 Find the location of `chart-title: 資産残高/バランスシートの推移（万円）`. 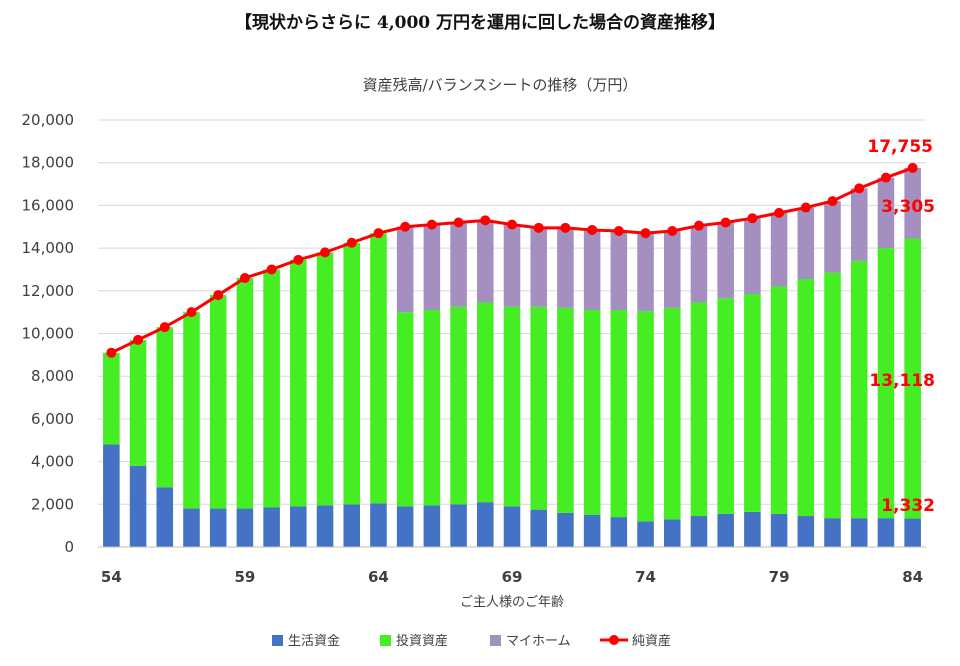

chart-title: 資産残高/バランスシートの推移（万円） is located at coordinates (500, 85).